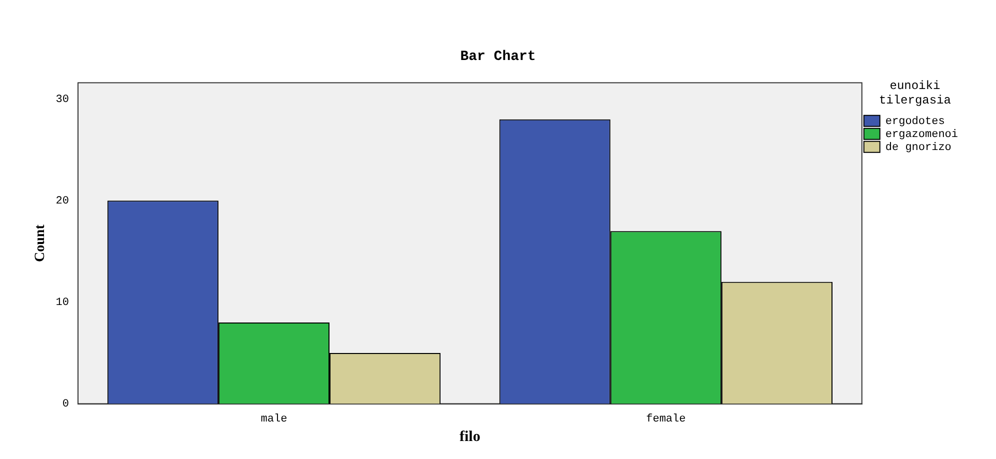 The image size is (996, 459). What do you see at coordinates (914, 93) in the screenshot?
I see `legend-title: eunoiki tilergasia` at bounding box center [914, 93].